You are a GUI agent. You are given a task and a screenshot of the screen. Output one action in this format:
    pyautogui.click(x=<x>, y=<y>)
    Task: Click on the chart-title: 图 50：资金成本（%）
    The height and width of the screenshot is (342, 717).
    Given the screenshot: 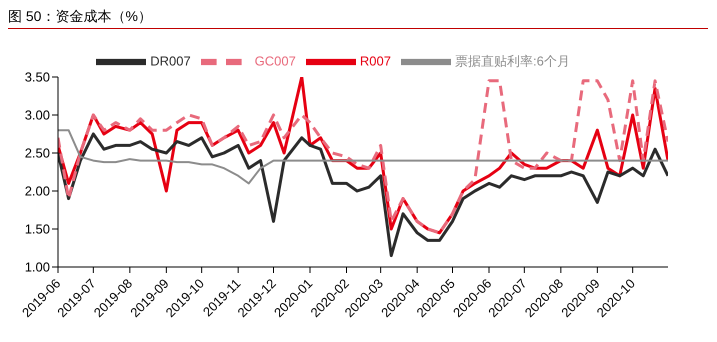 What is the action you would take?
    pyautogui.click(x=358, y=18)
    